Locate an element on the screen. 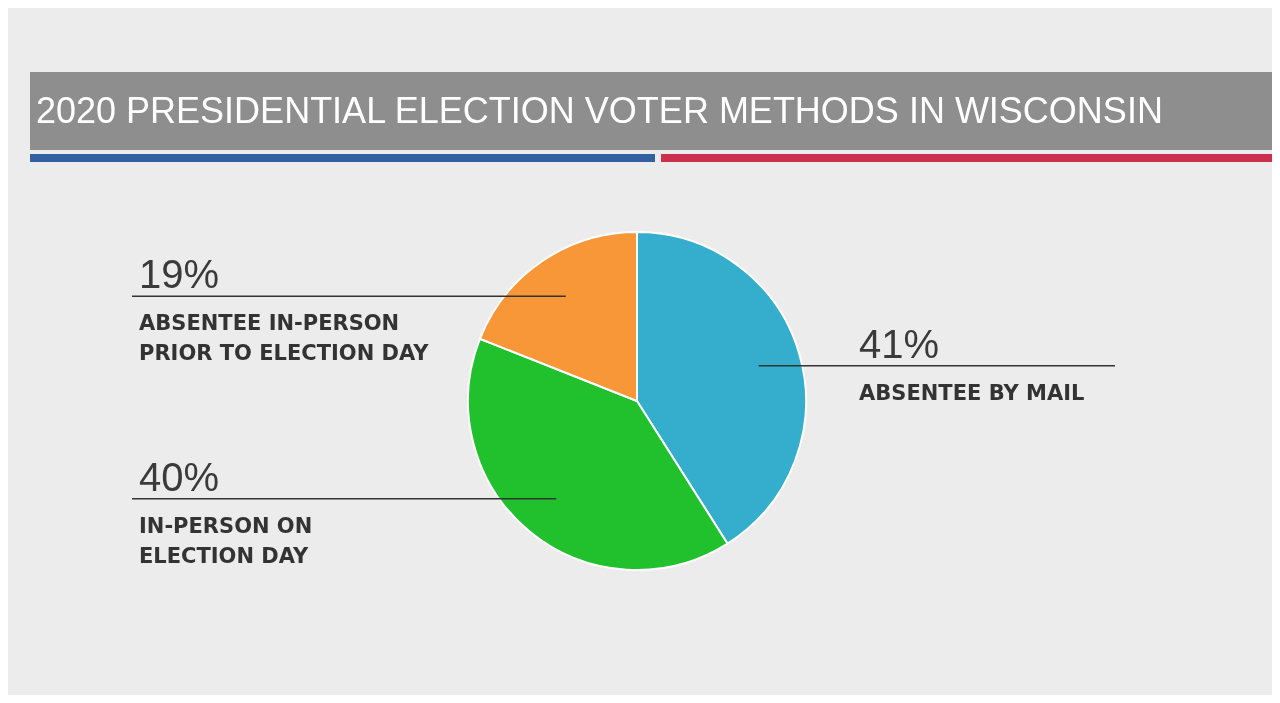  data-label: 41% is located at coordinates (899, 343).